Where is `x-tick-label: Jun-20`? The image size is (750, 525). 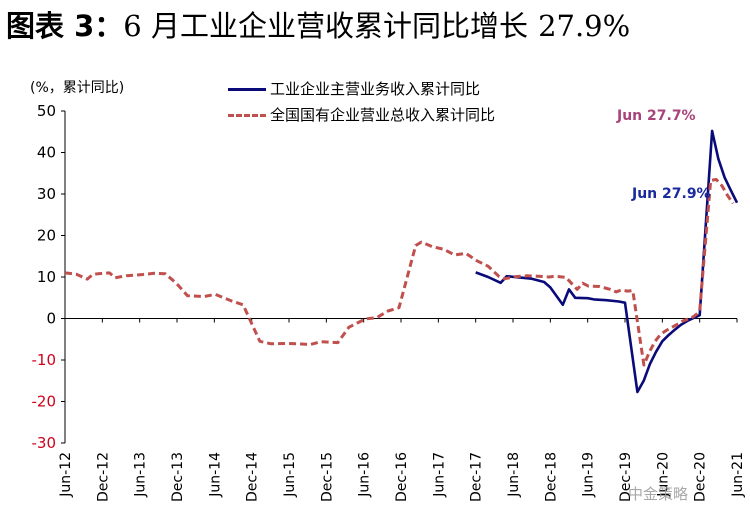 x-tick-label: Jun-20 is located at coordinates (663, 475).